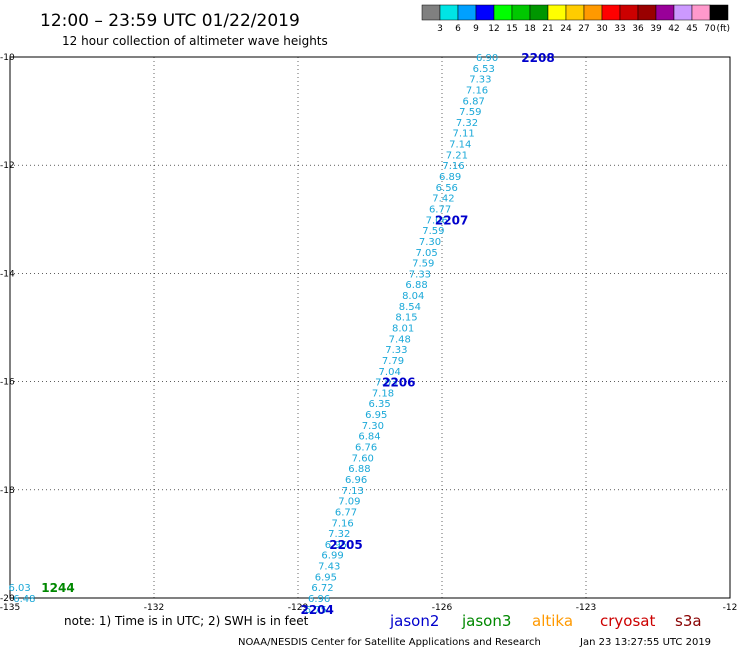  I want to click on swh-value: 7.09, so click(349, 502).